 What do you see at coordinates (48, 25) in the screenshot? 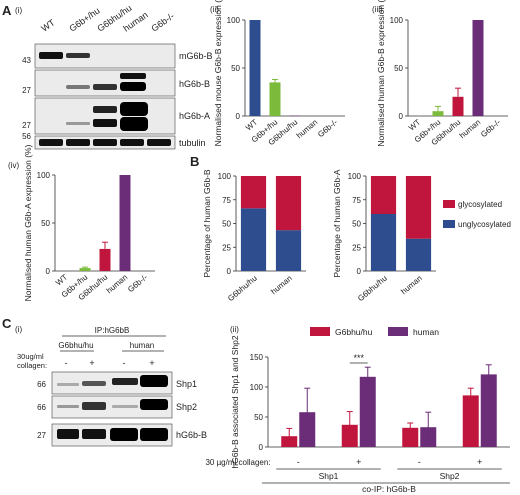
I see `lane-label: WT` at bounding box center [48, 25].